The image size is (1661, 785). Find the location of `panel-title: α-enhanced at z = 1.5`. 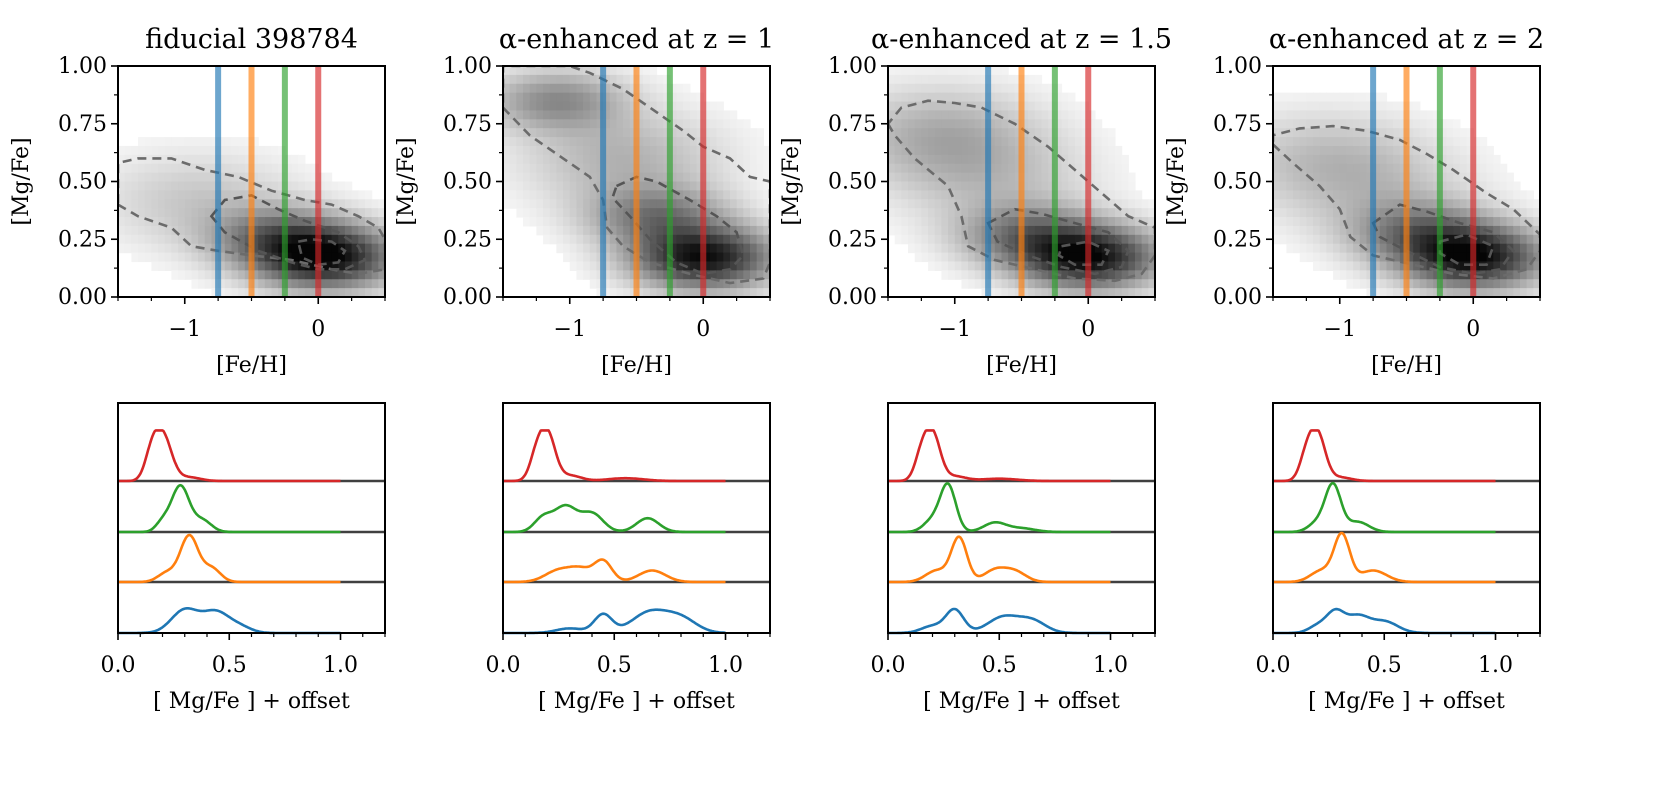

panel-title: α-enhanced at z = 1.5 is located at coordinates (1021, 39).